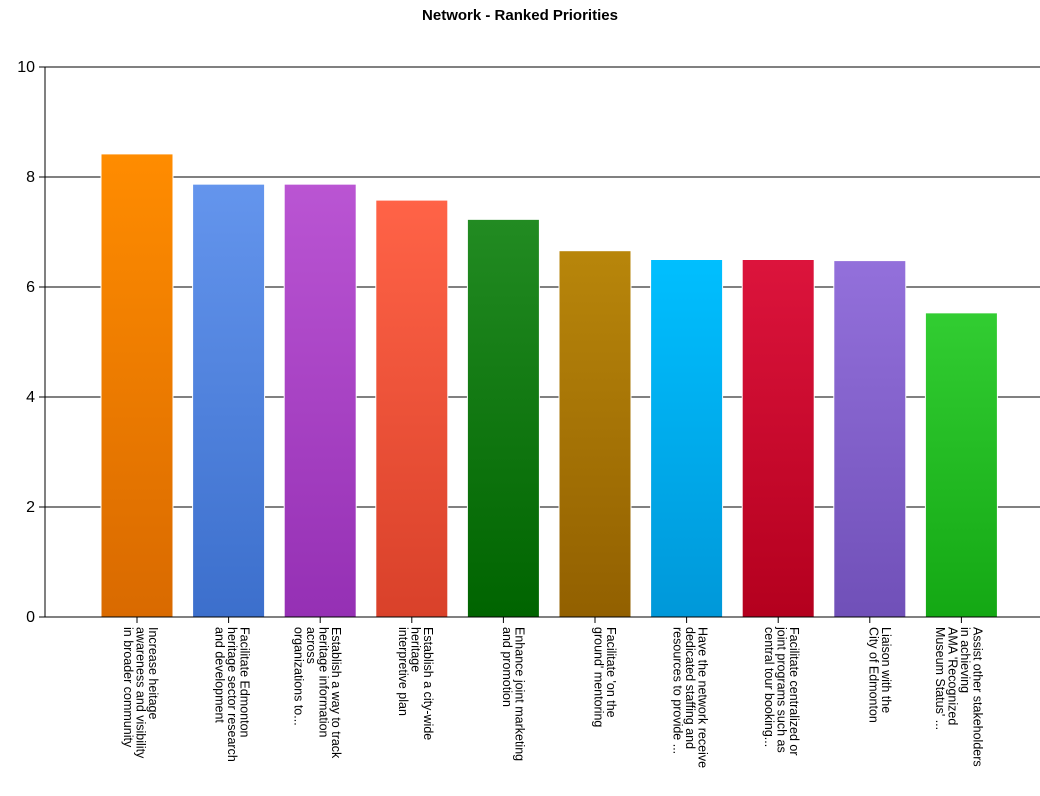 The width and height of the screenshot is (1040, 796). What do you see at coordinates (965, 660) in the screenshot?
I see `x-category-label-line: in achieving` at bounding box center [965, 660].